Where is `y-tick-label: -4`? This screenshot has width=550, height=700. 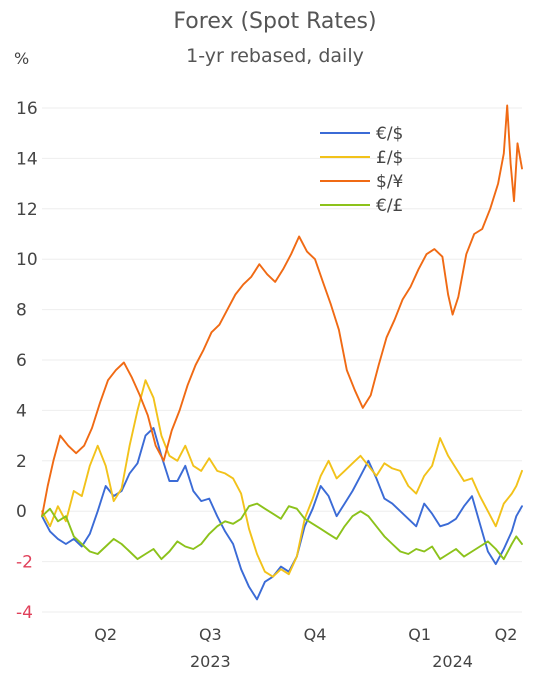
y-tick-label: -4 is located at coordinates (24, 613).